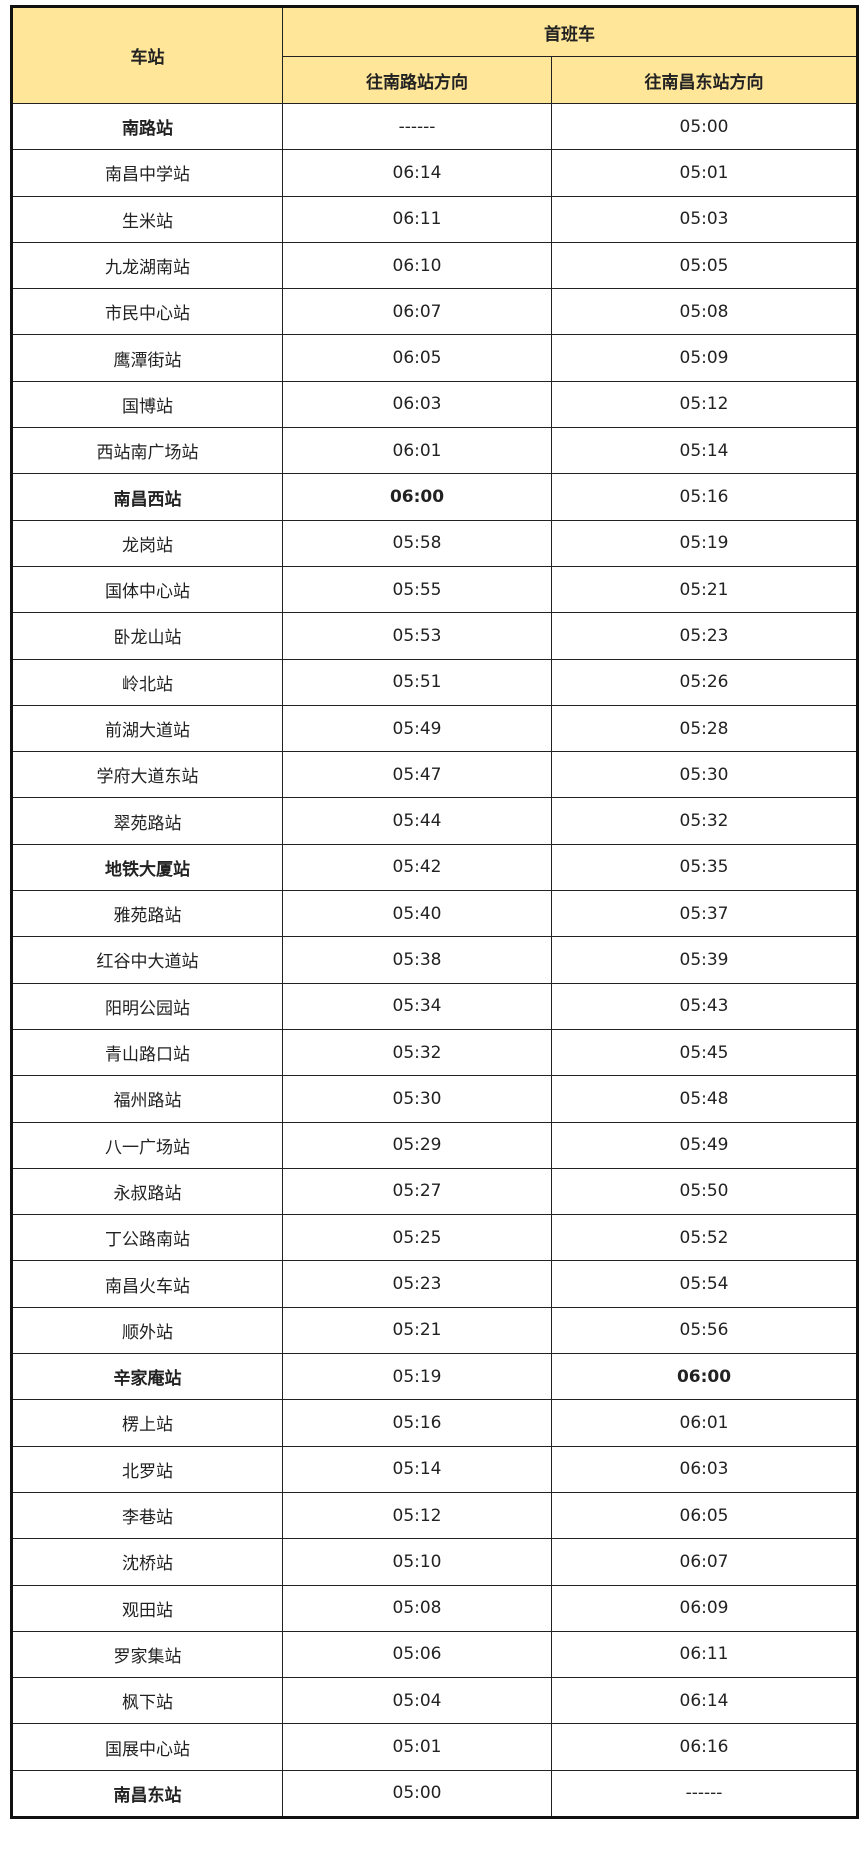 The height and width of the screenshot is (1867, 864). I want to click on table-row: 岭北站 05:51 05:26, so click(434, 682).